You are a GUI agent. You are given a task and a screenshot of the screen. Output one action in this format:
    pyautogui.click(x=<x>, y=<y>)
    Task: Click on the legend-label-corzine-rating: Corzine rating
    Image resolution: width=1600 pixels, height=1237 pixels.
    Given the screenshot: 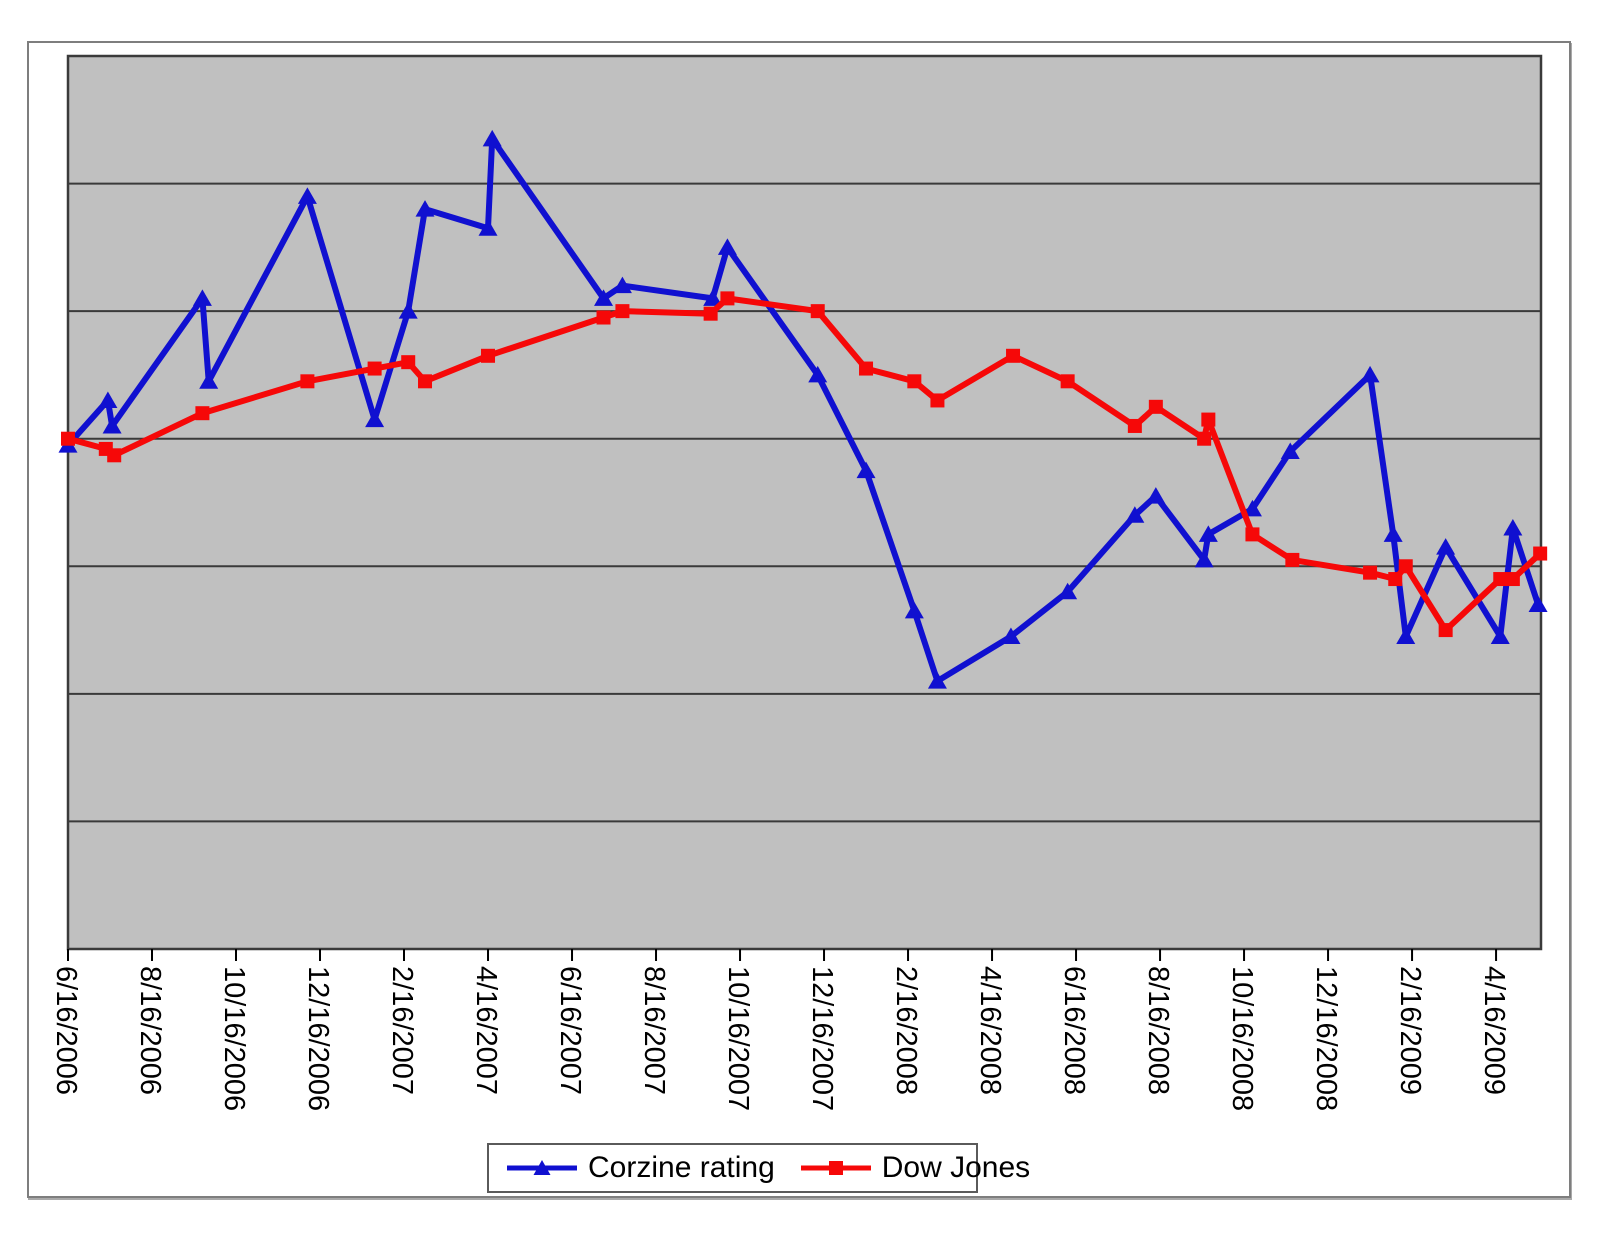 What is the action you would take?
    pyautogui.click(x=681, y=1167)
    